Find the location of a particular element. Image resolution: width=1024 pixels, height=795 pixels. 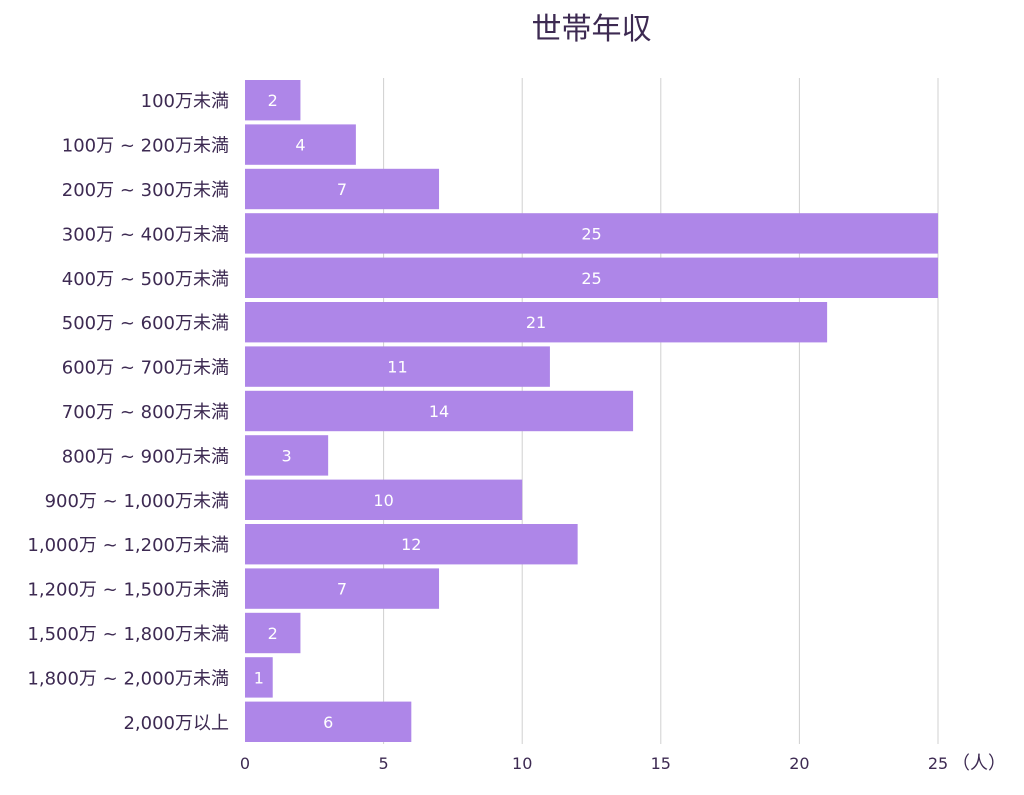

x-axis-unit-label: （人） is located at coordinates (979, 763).